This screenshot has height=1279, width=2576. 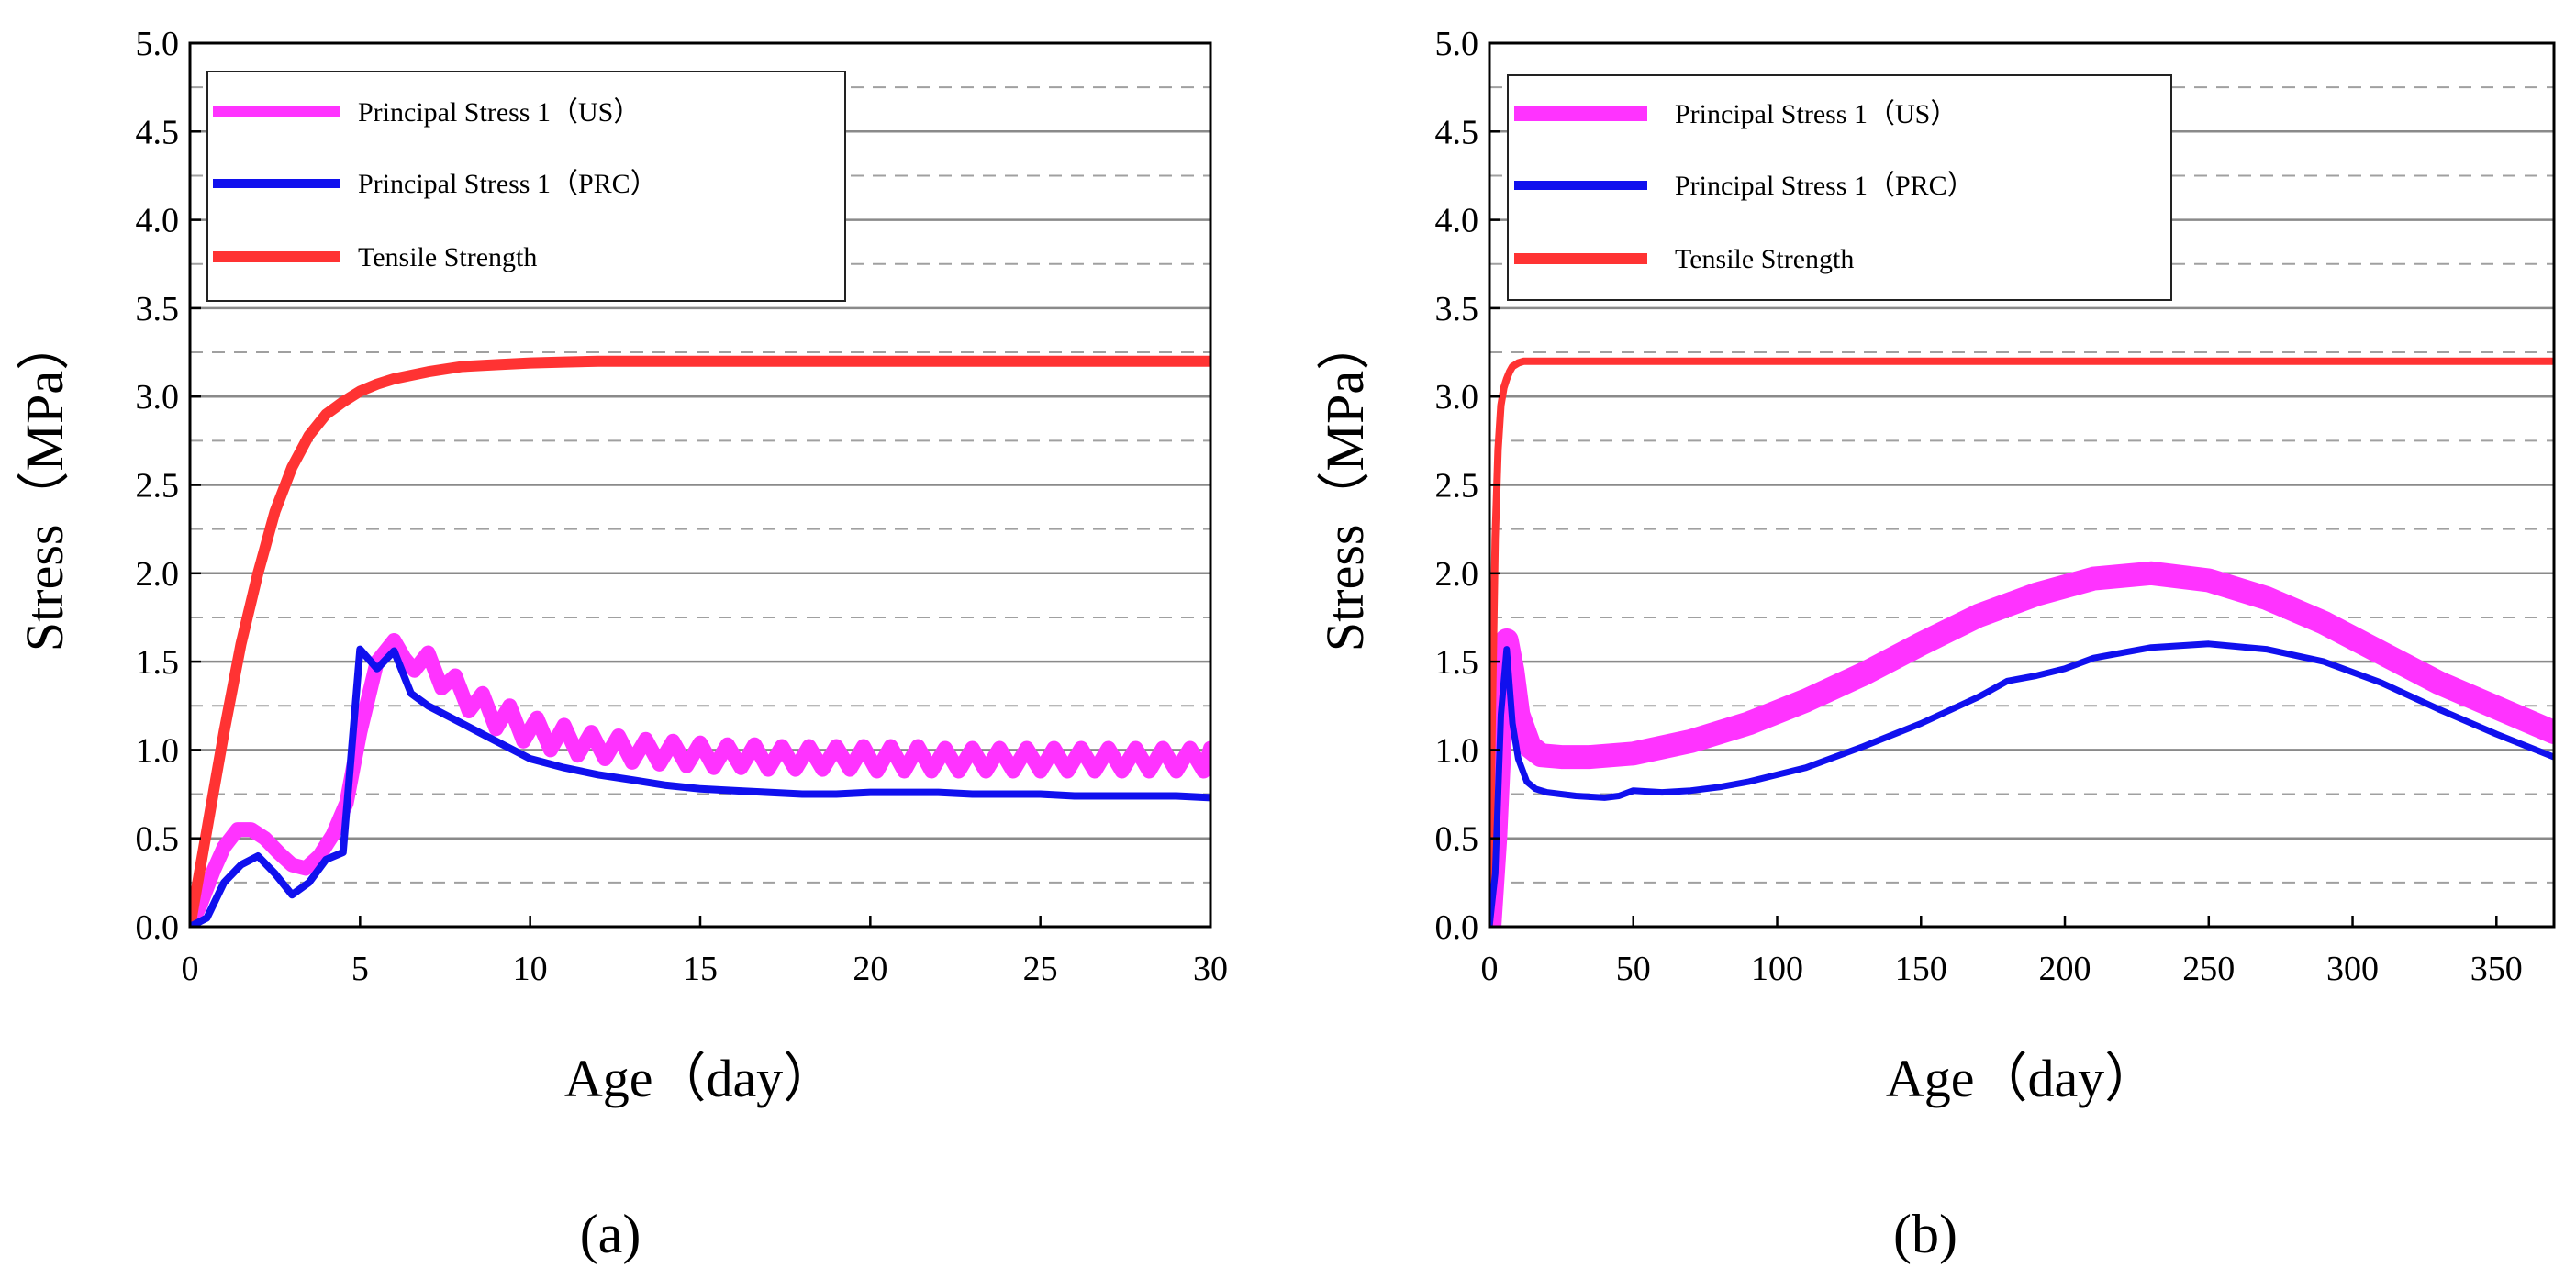 I want to click on panel-label-a: (a), so click(x=610, y=1234).